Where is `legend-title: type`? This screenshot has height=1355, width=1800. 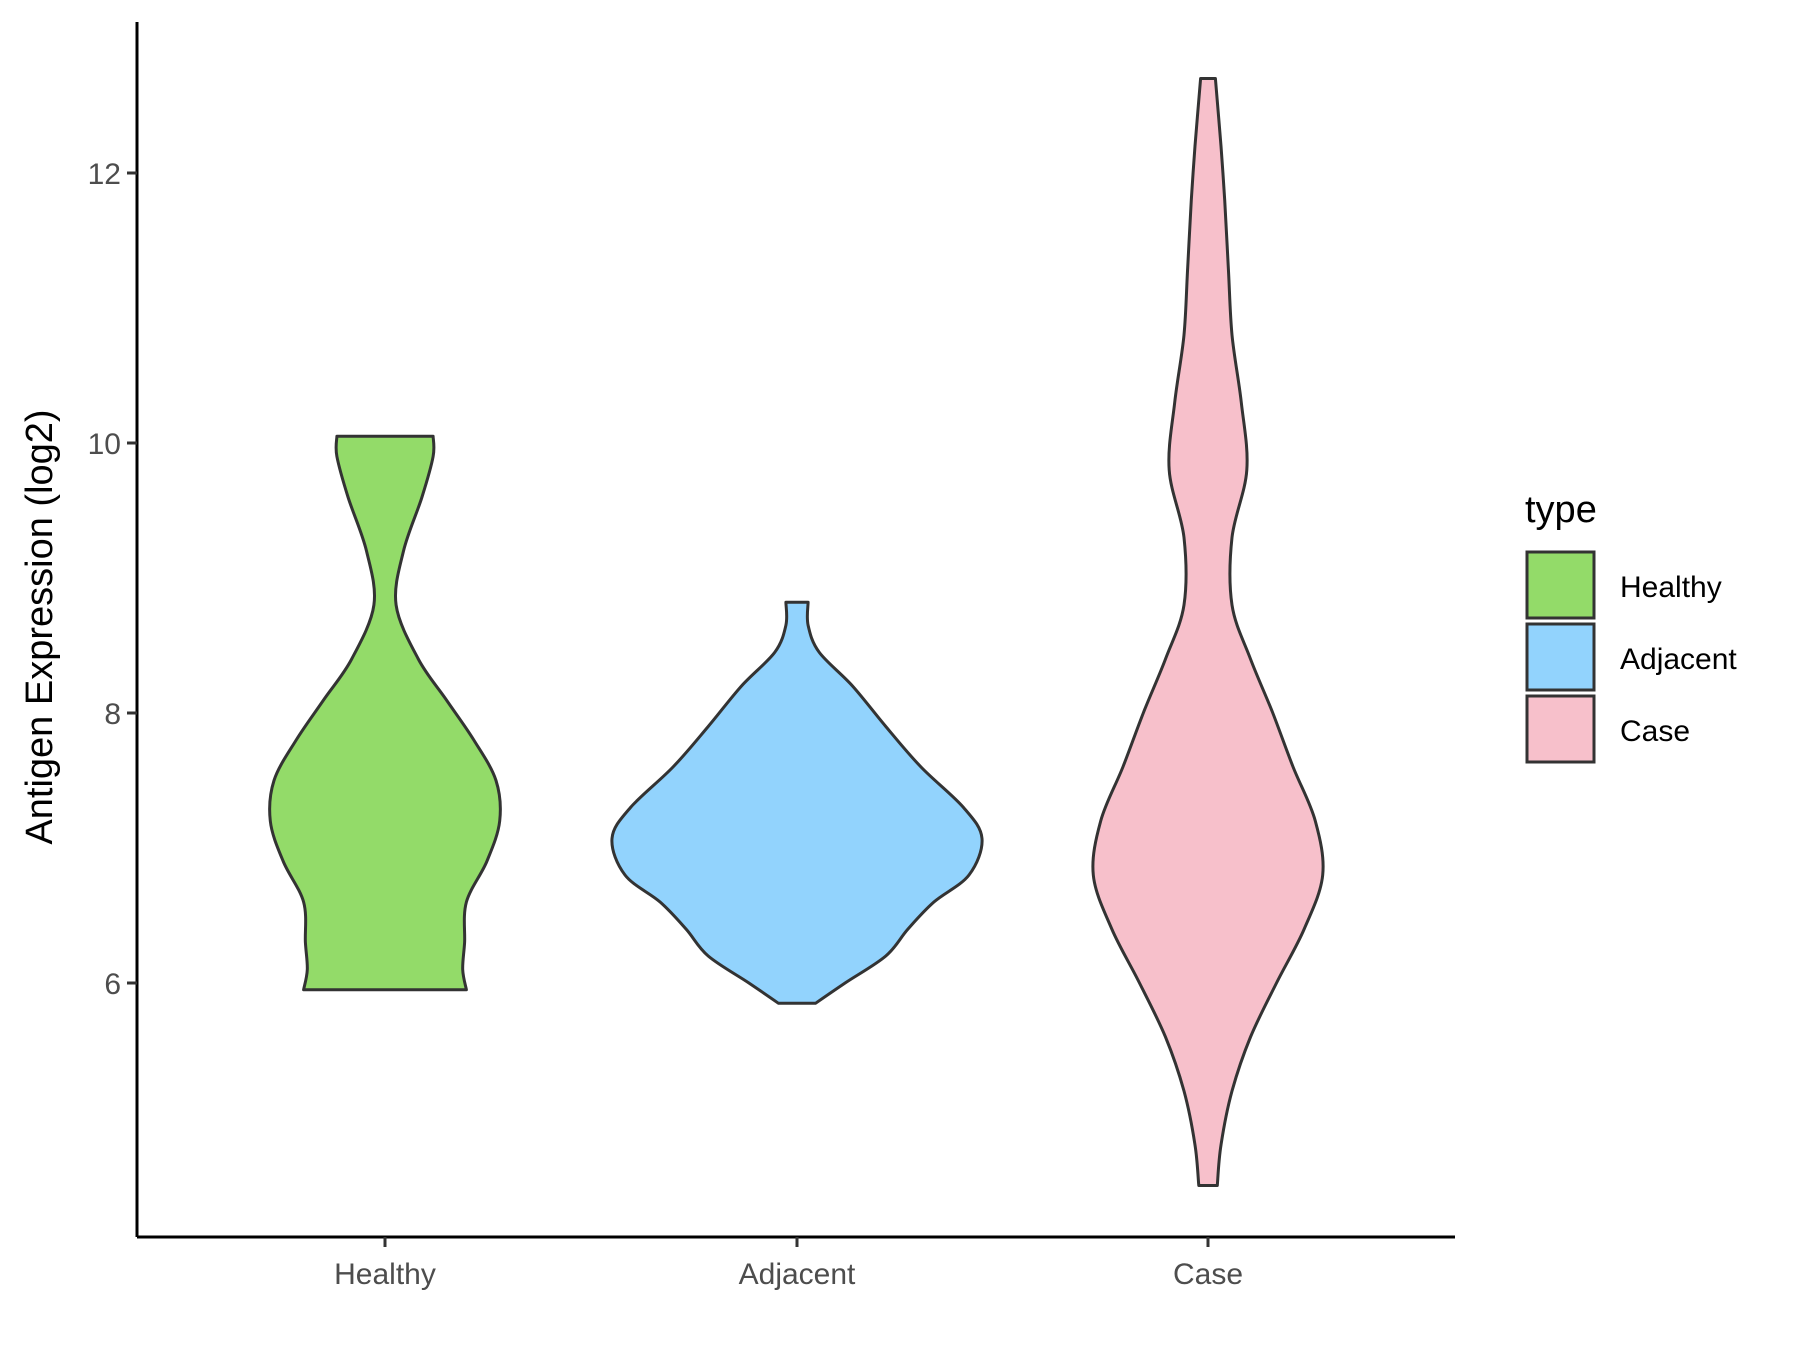 legend-title: type is located at coordinates (1561, 510).